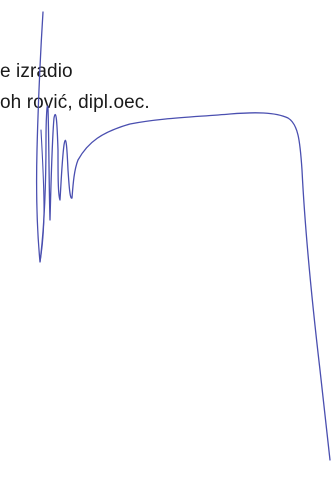 The height and width of the screenshot is (495, 335). I want to click on prepared-by-text: e izradio, so click(36, 71).